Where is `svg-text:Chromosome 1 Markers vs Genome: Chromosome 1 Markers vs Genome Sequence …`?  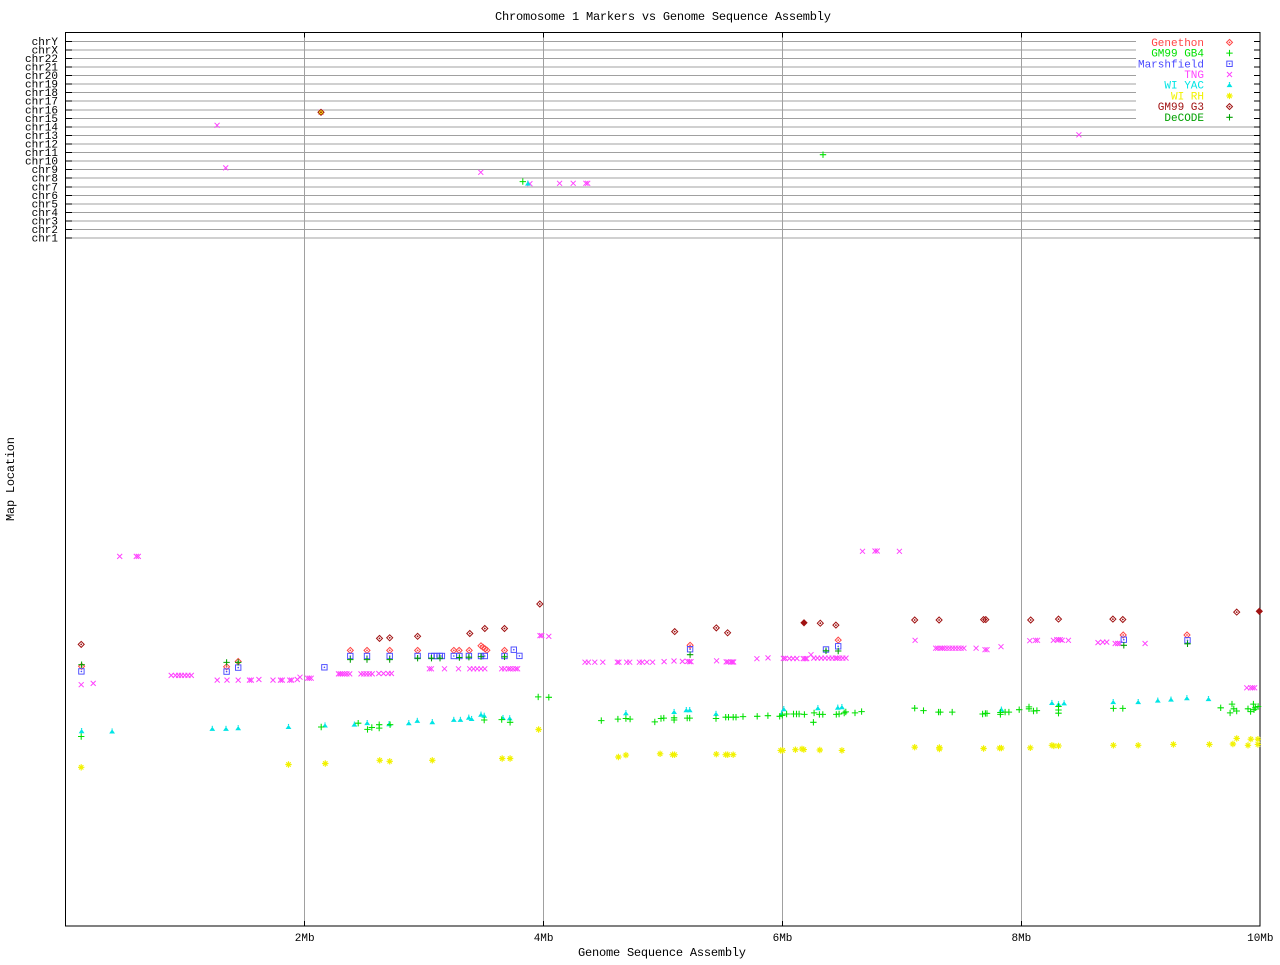
svg-text:Chromosome 1 Markers vs Genome: Chromosome 1 Markers vs Genome Sequence … is located at coordinates (663, 17).